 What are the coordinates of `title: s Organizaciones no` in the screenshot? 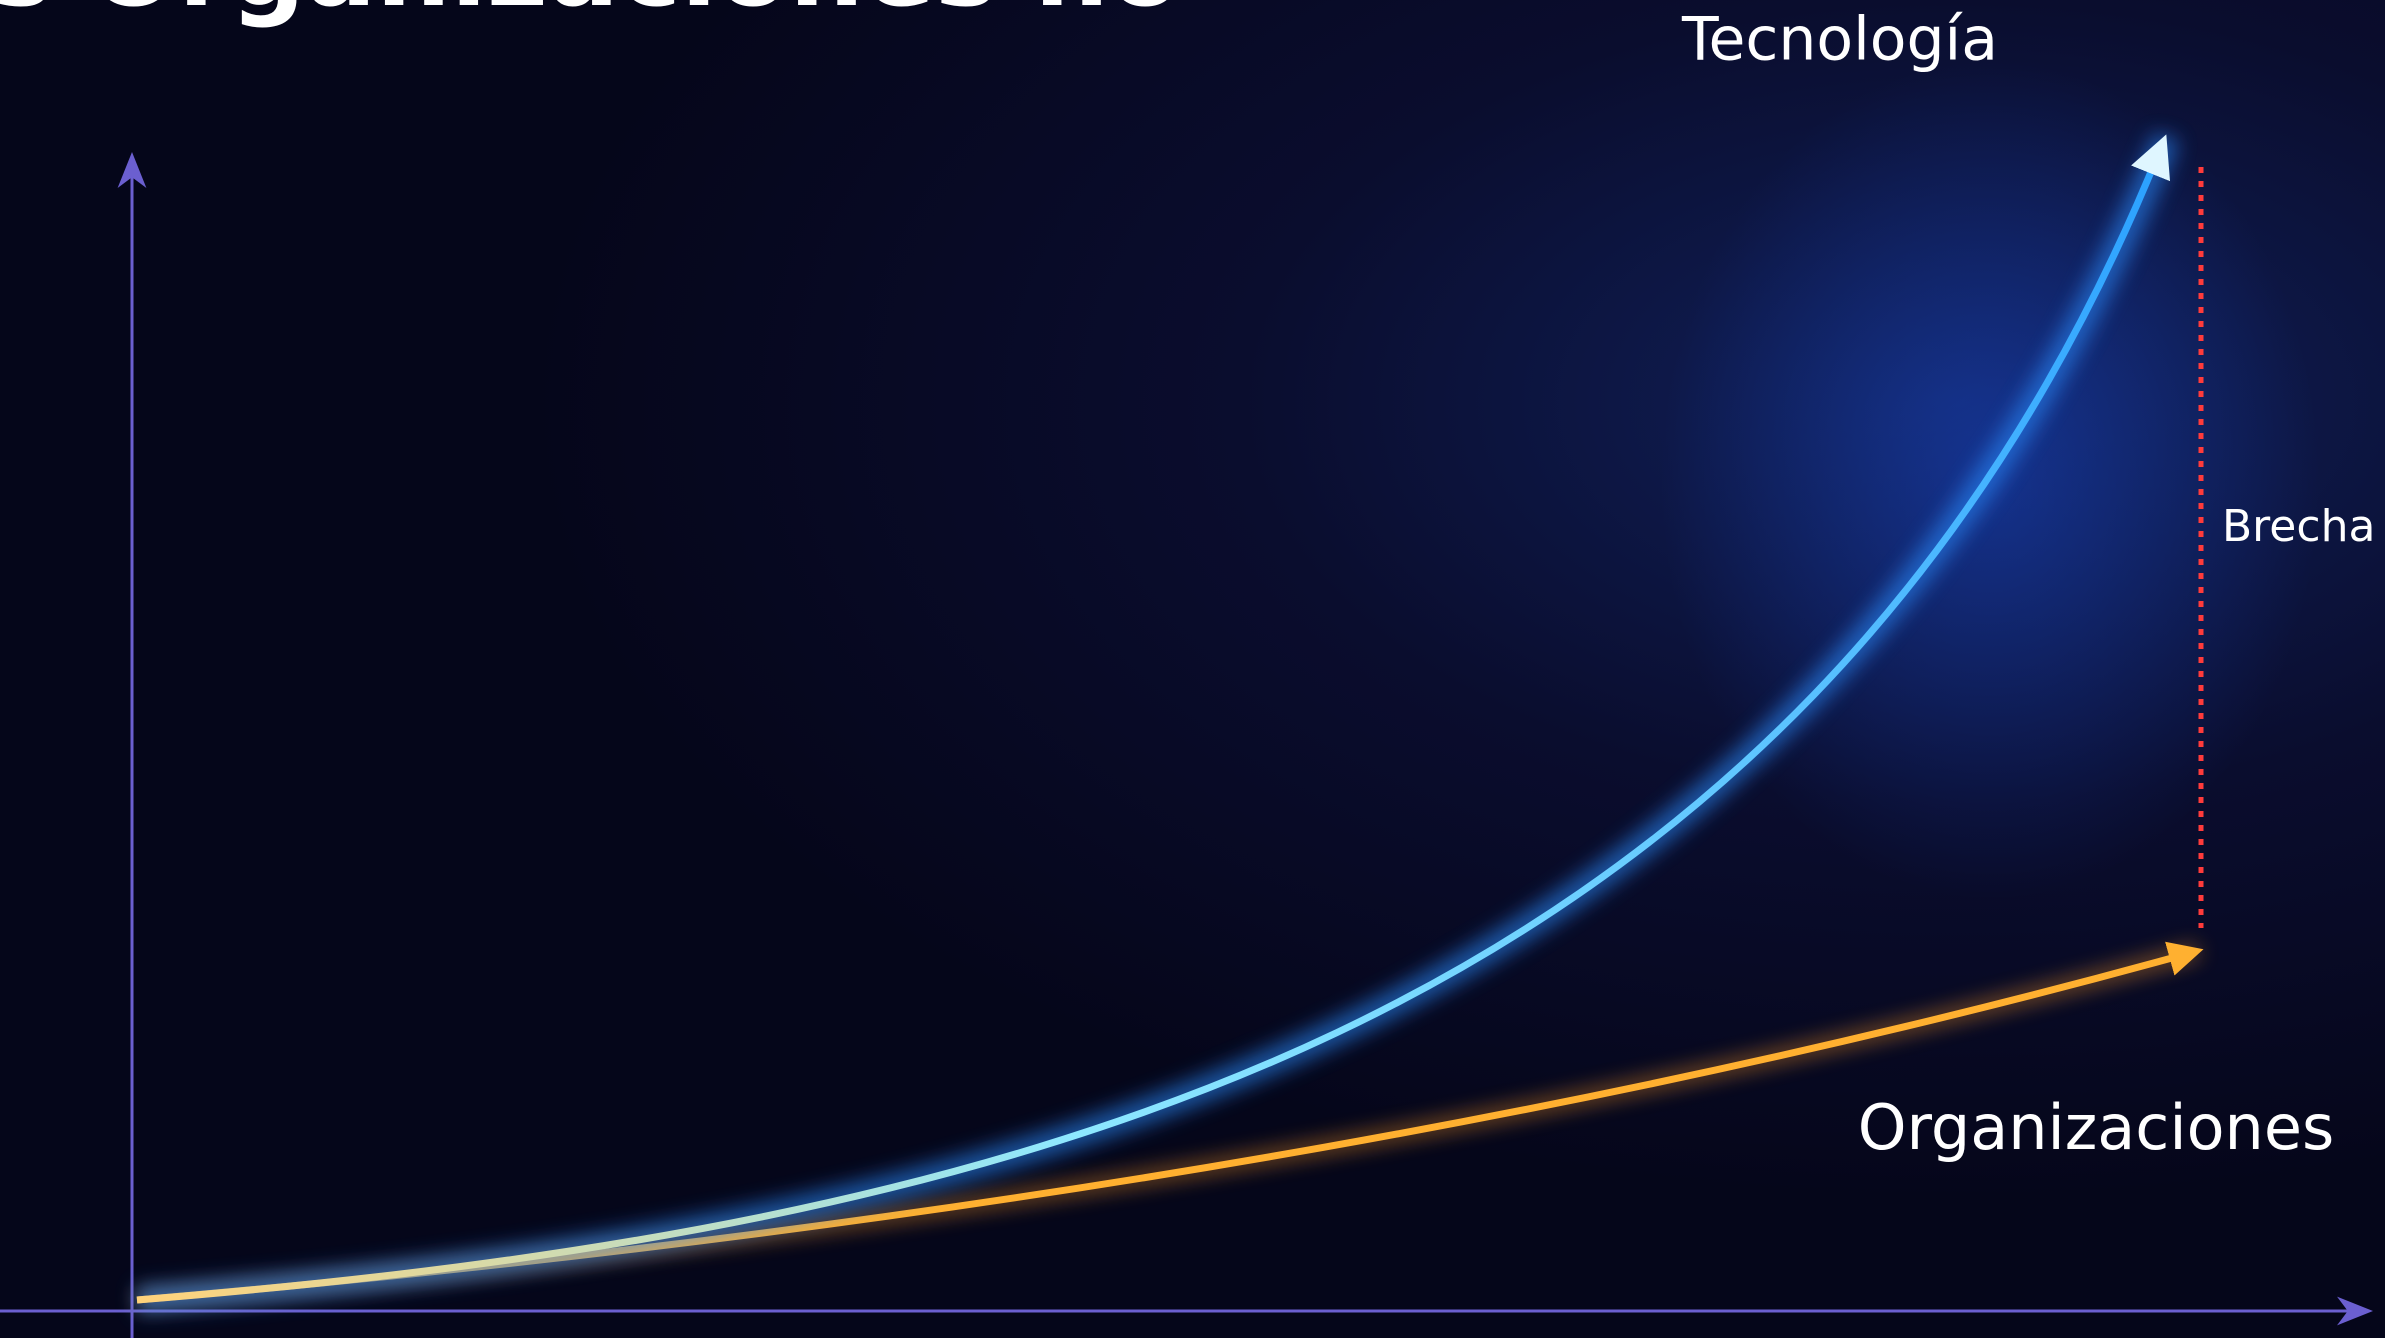 It's located at (590, 15).